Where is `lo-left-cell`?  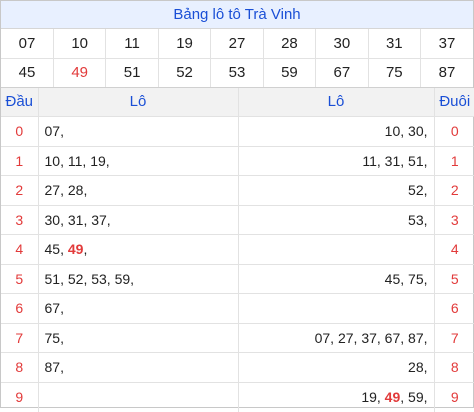
lo-left-cell is located at coordinates (138, 397).